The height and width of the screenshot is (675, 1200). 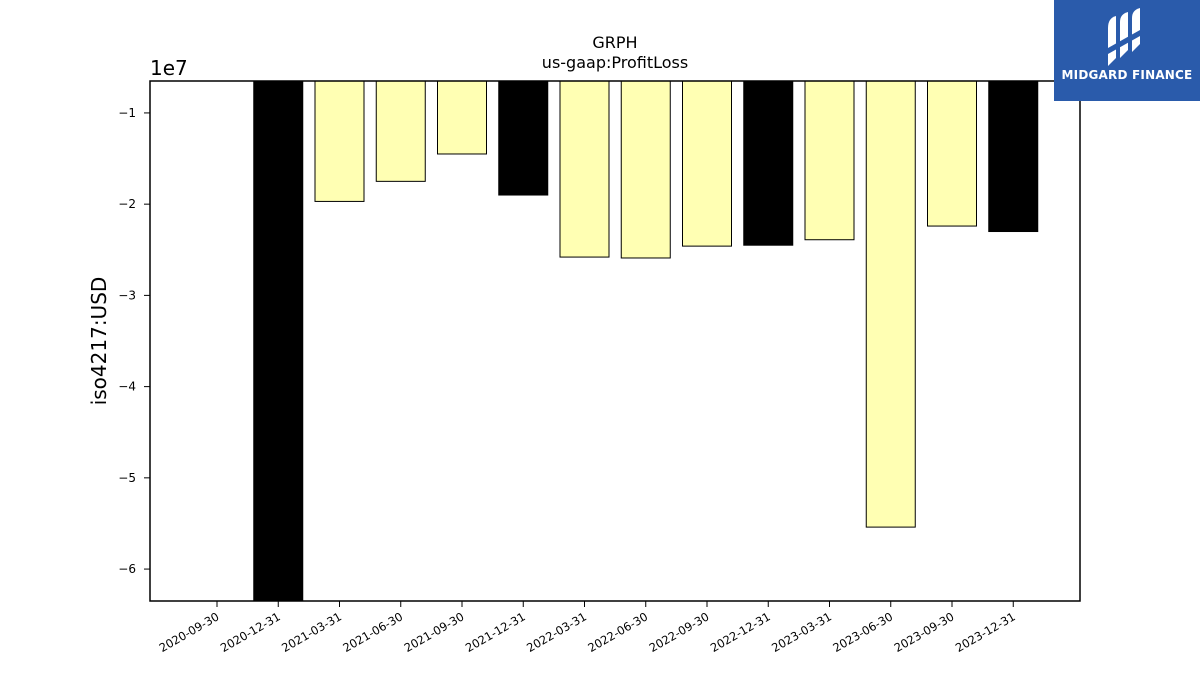 What do you see at coordinates (614, 42) in the screenshot?
I see `chart-title: GRPH` at bounding box center [614, 42].